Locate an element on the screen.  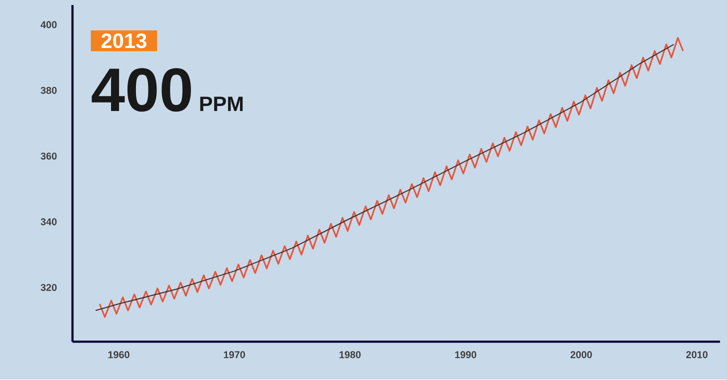
x-tick-label: 1980 is located at coordinates (350, 354).